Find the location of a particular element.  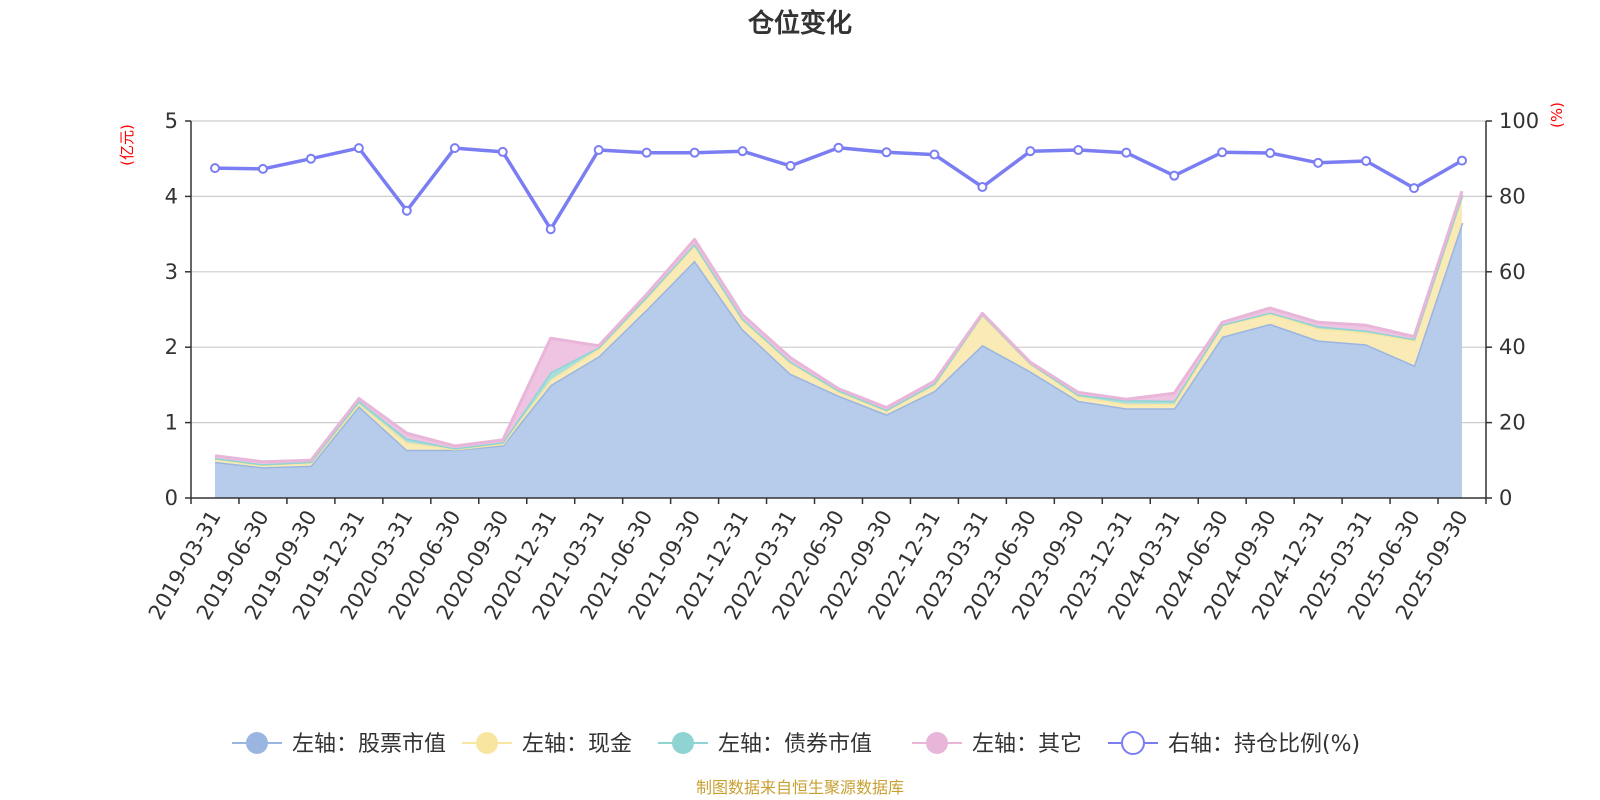

ratio-line-series is located at coordinates (838, 188).